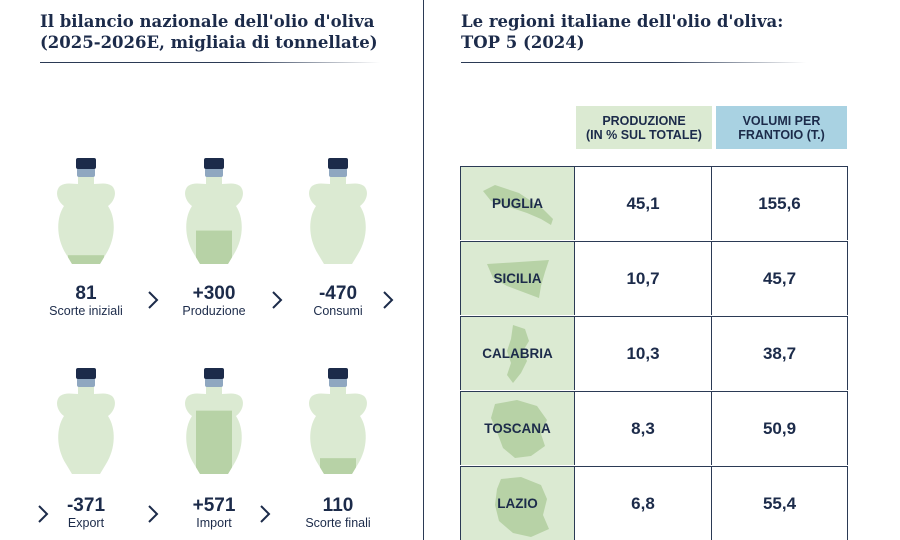  I want to click on stat-label: Scorte iniziali, so click(86, 311).